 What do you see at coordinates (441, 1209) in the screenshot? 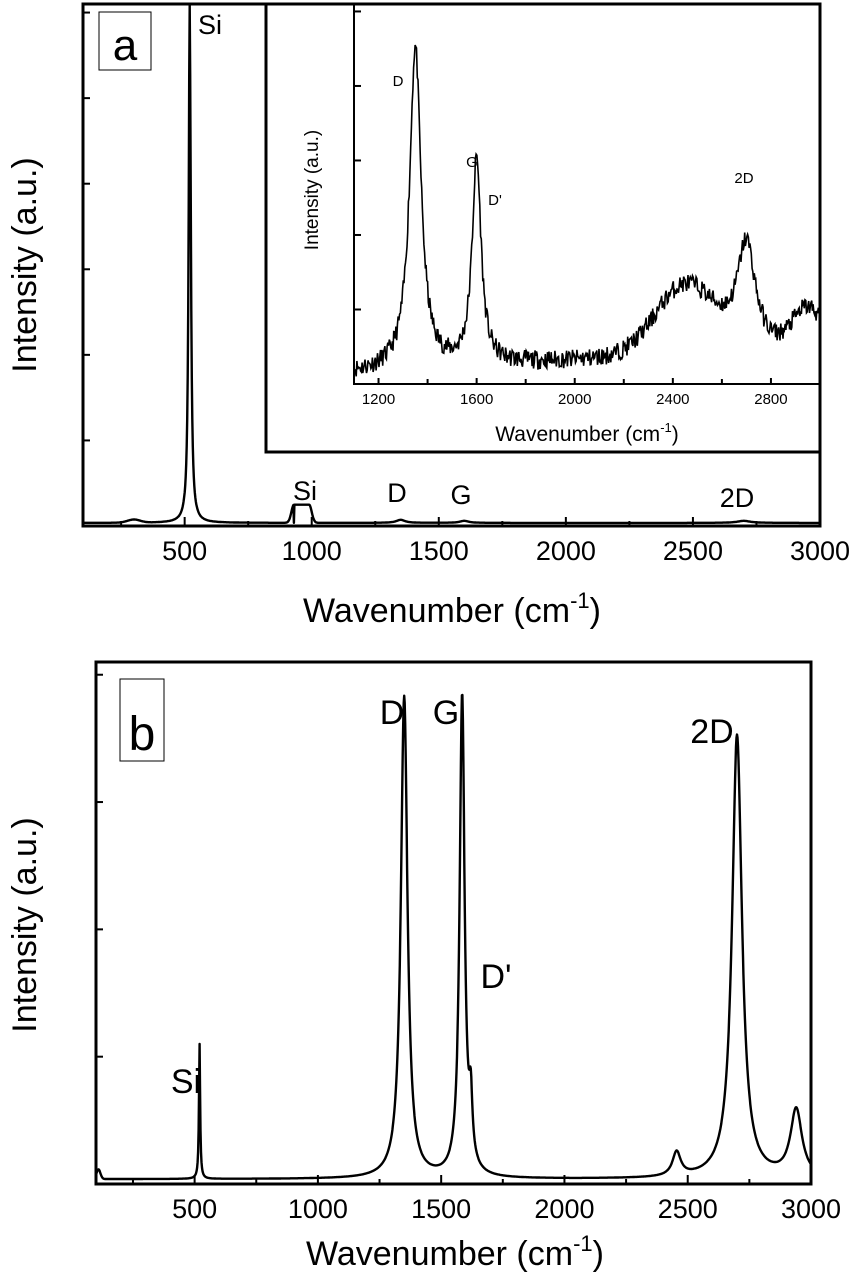
I see `b-x-tick-label: 1500` at bounding box center [441, 1209].